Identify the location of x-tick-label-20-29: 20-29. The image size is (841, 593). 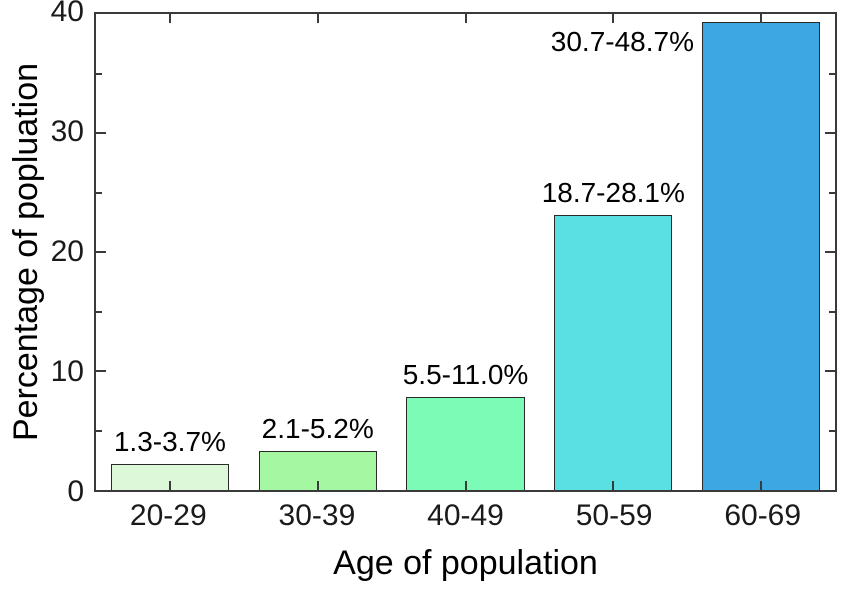
(168, 515).